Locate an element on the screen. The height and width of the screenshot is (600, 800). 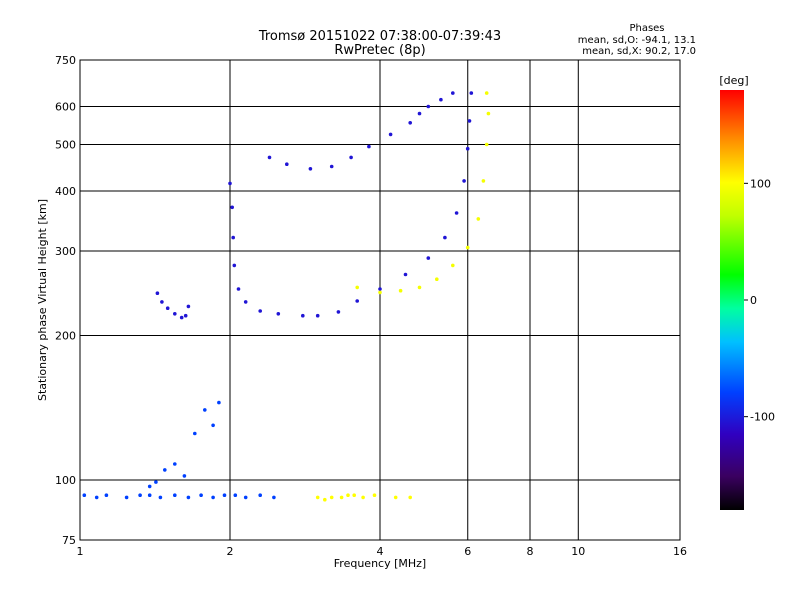
colorbar-tick-label: -100 is located at coordinates (762, 417).